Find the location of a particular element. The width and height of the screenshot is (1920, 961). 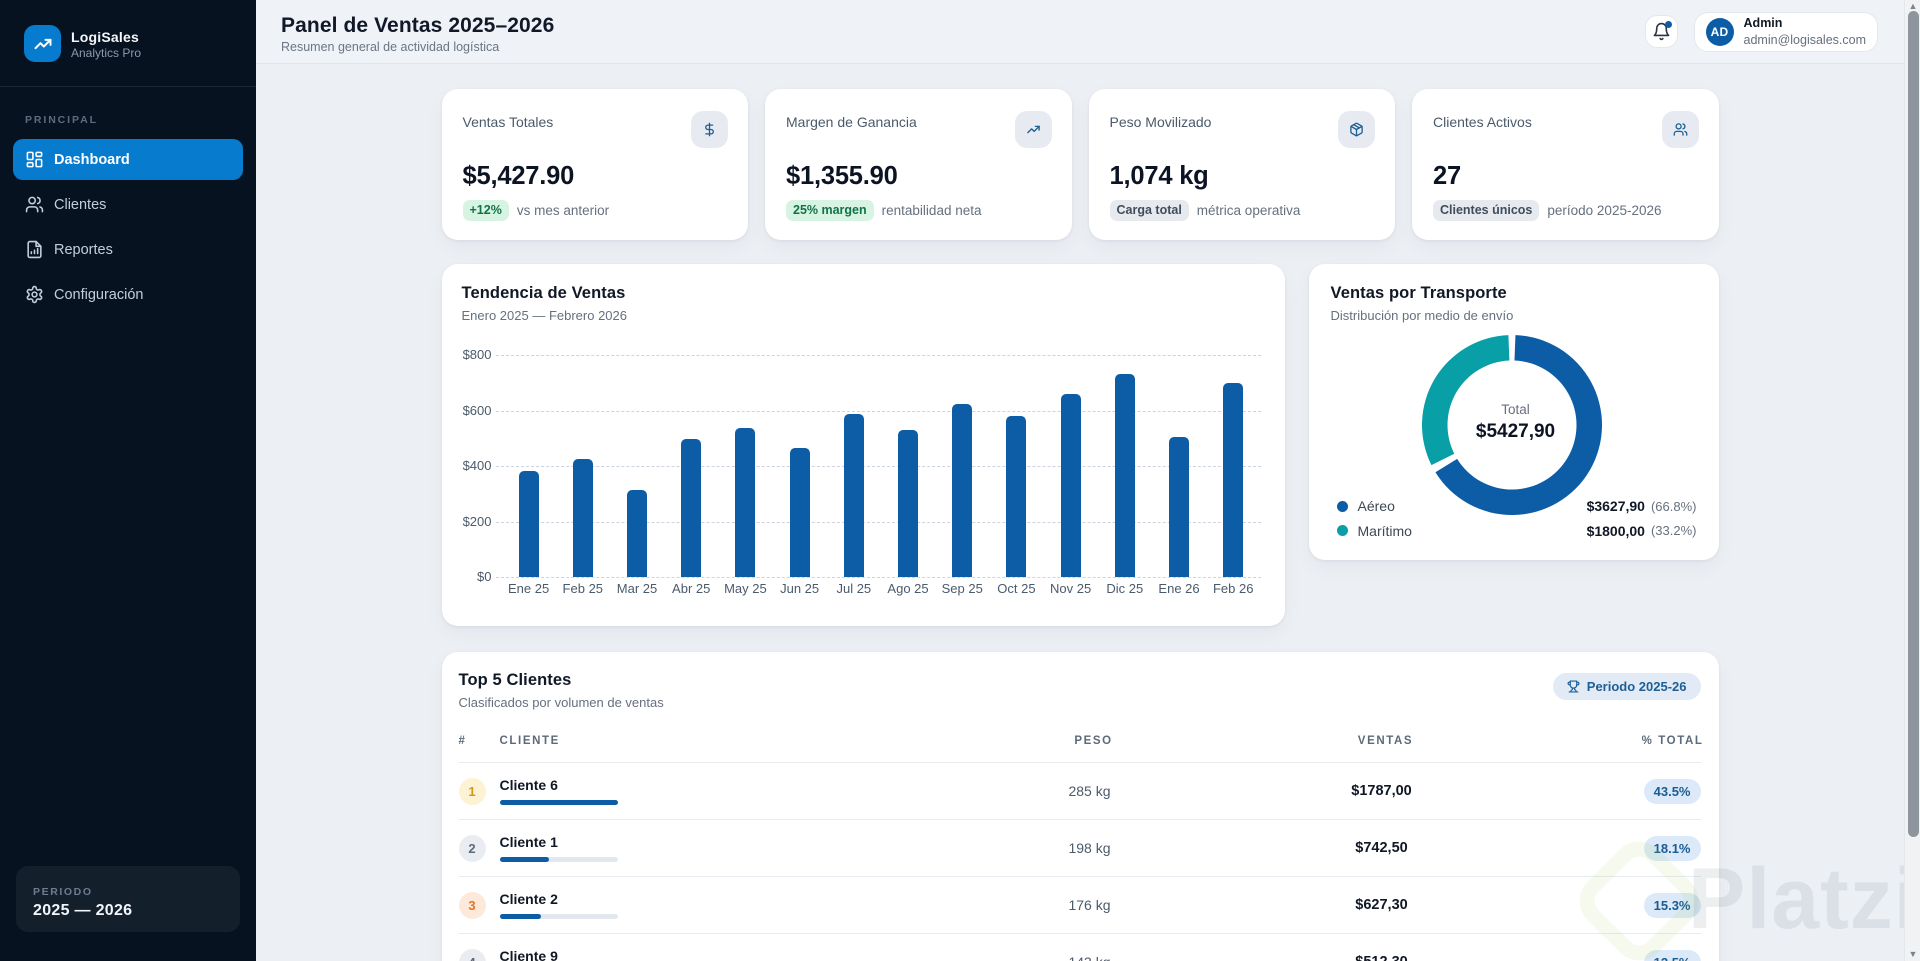

svg-text: Total is located at coordinates (1515, 409).